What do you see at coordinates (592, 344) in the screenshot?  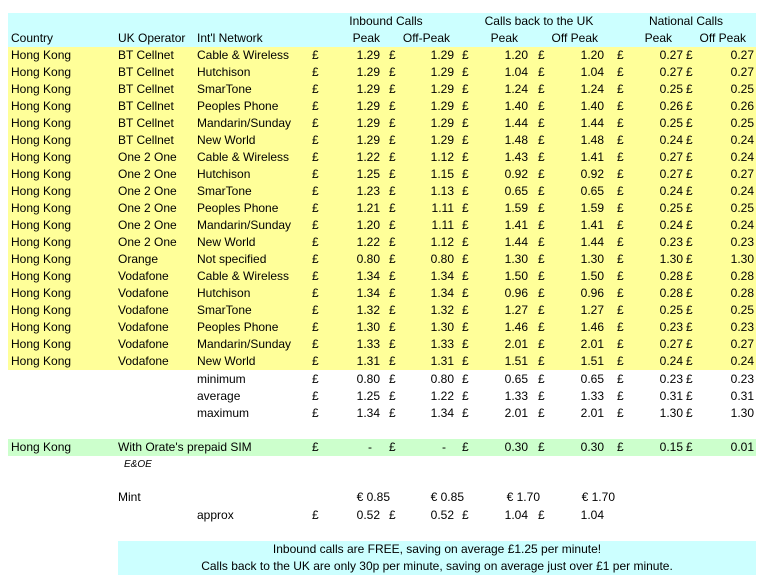 I see `rate-cell: 2.01` at bounding box center [592, 344].